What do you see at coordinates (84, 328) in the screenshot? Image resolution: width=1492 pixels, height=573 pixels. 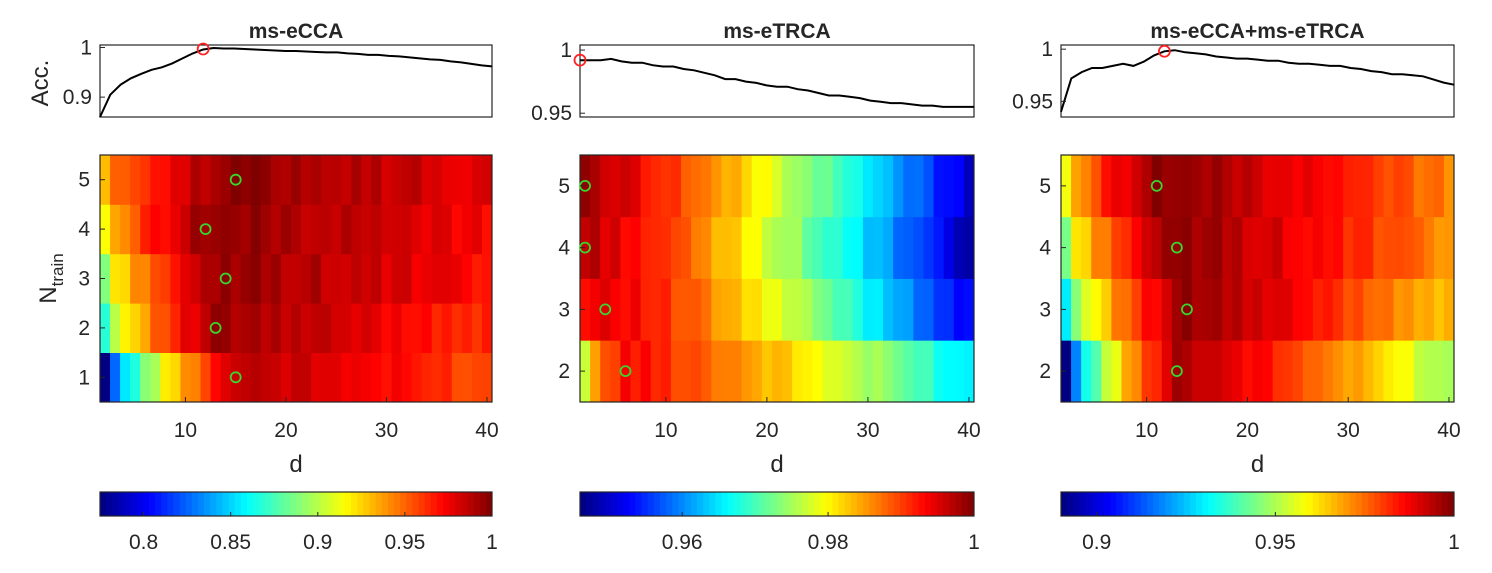 I see `ytick-label: 2` at bounding box center [84, 328].